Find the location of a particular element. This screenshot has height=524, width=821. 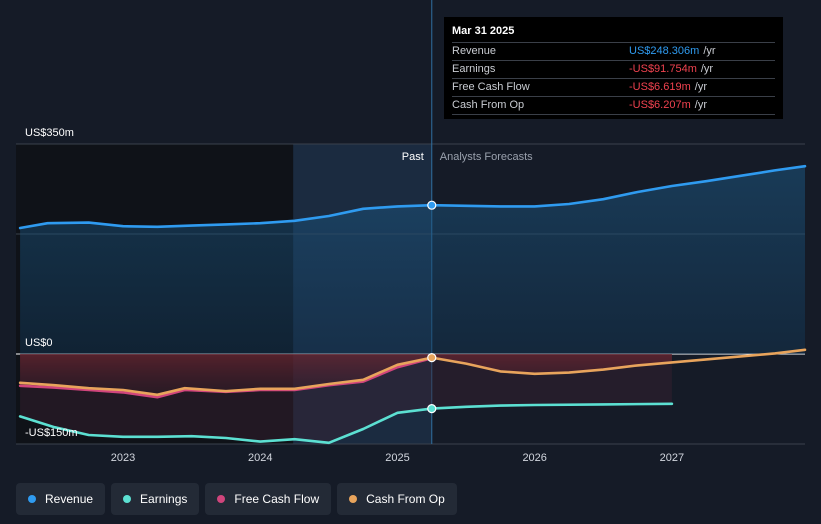

y-axis-label: US$0 is located at coordinates (39, 343).